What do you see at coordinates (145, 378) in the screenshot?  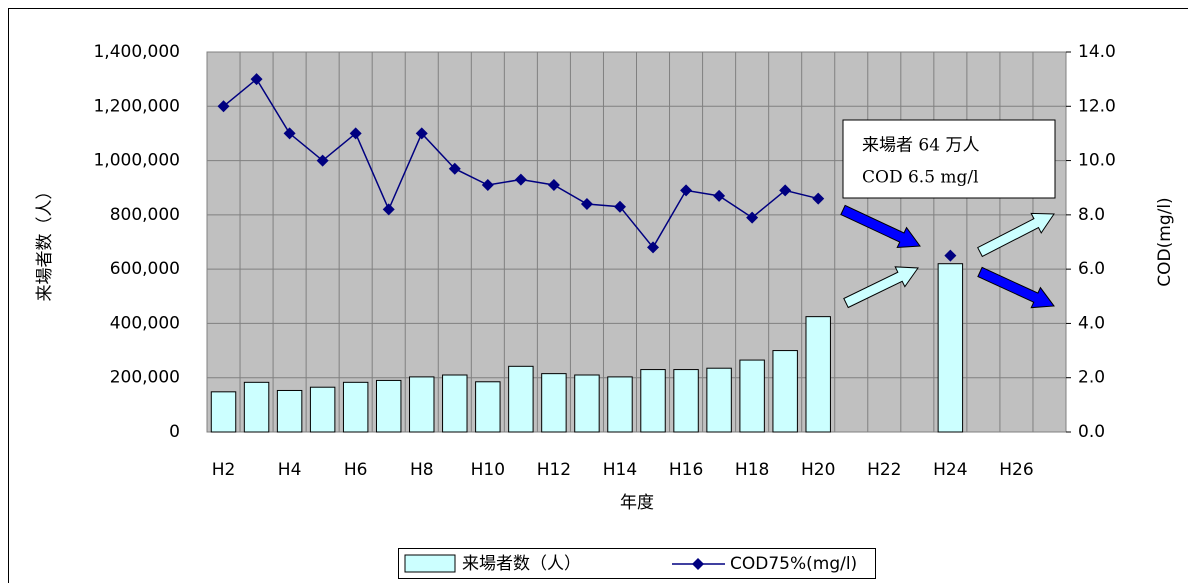 I see `y-tick-label: 200,000` at bounding box center [145, 378].